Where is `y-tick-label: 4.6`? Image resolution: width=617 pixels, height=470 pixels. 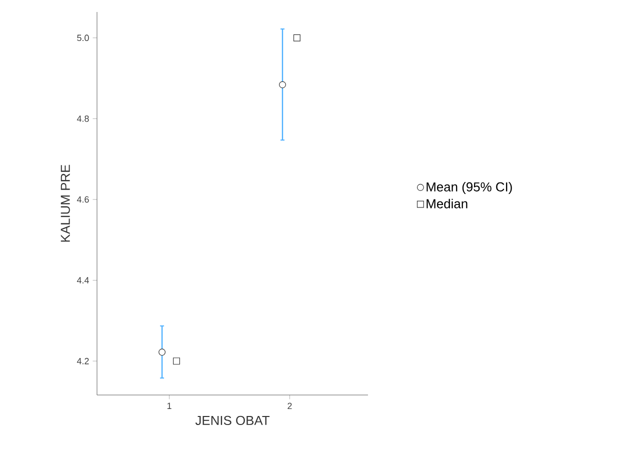 y-tick-label: 4.6 is located at coordinates (82, 199).